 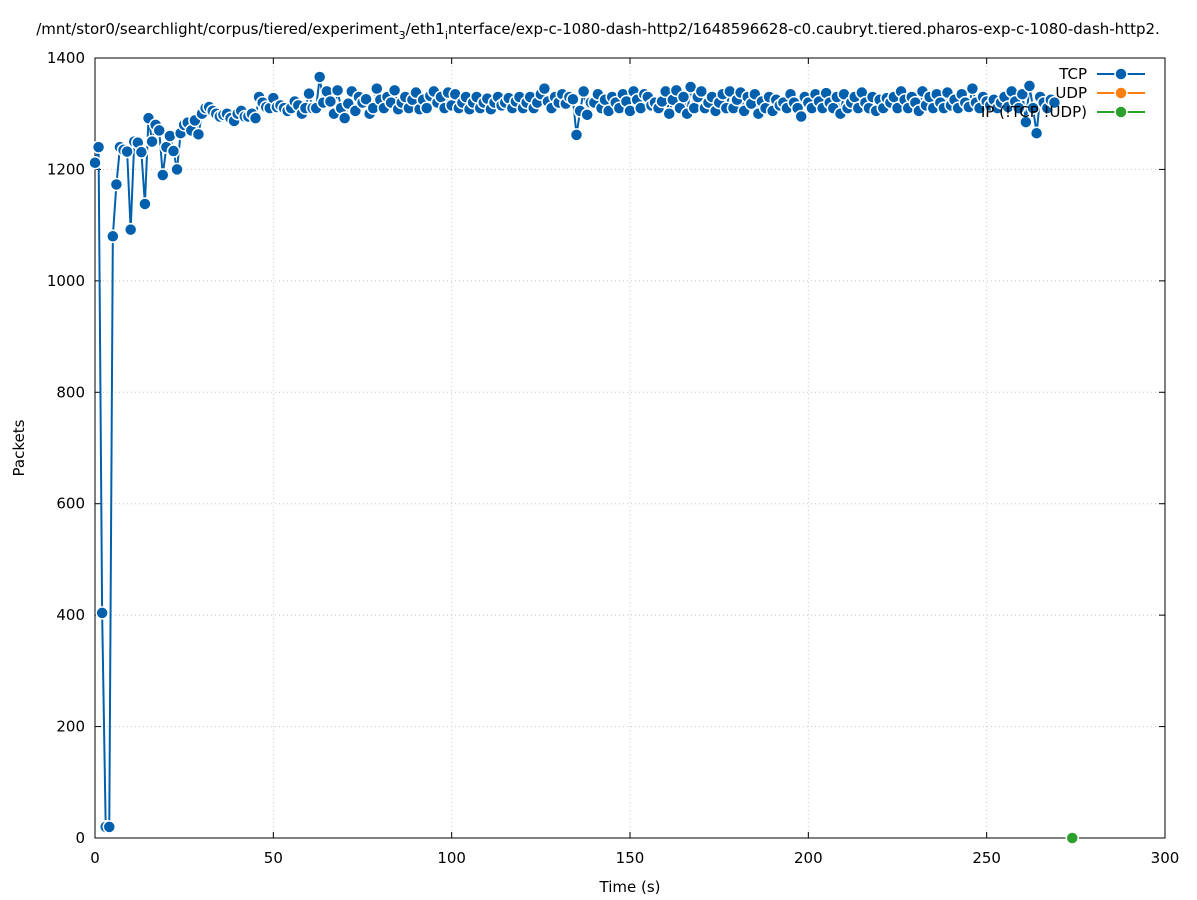 I want to click on x-tick-label: 50, so click(x=273, y=858).